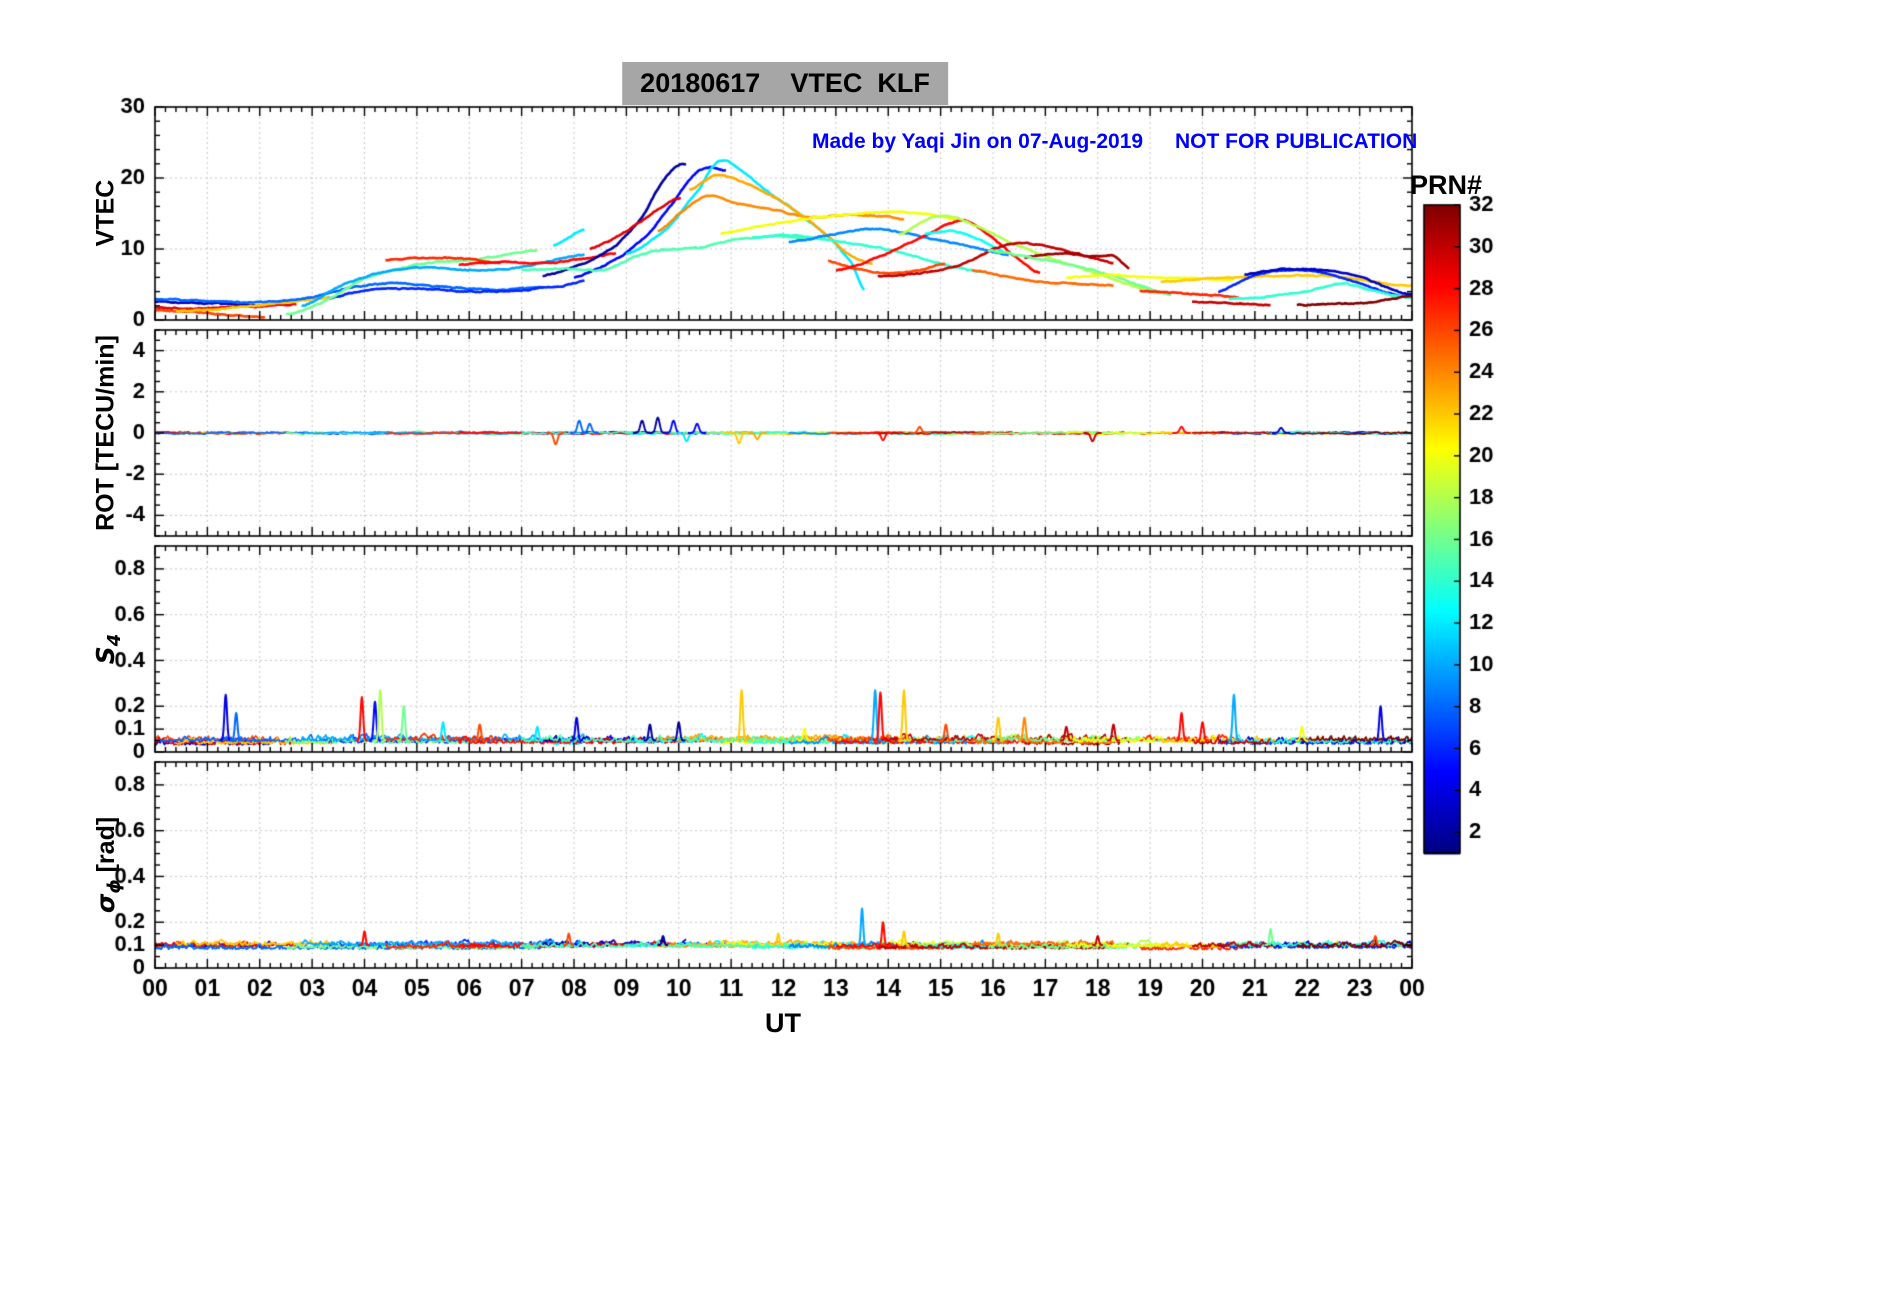  Describe the element at coordinates (1296, 141) in the screenshot. I see `not-for-publication-annotation: NOT FOR PUBLICATION` at that location.